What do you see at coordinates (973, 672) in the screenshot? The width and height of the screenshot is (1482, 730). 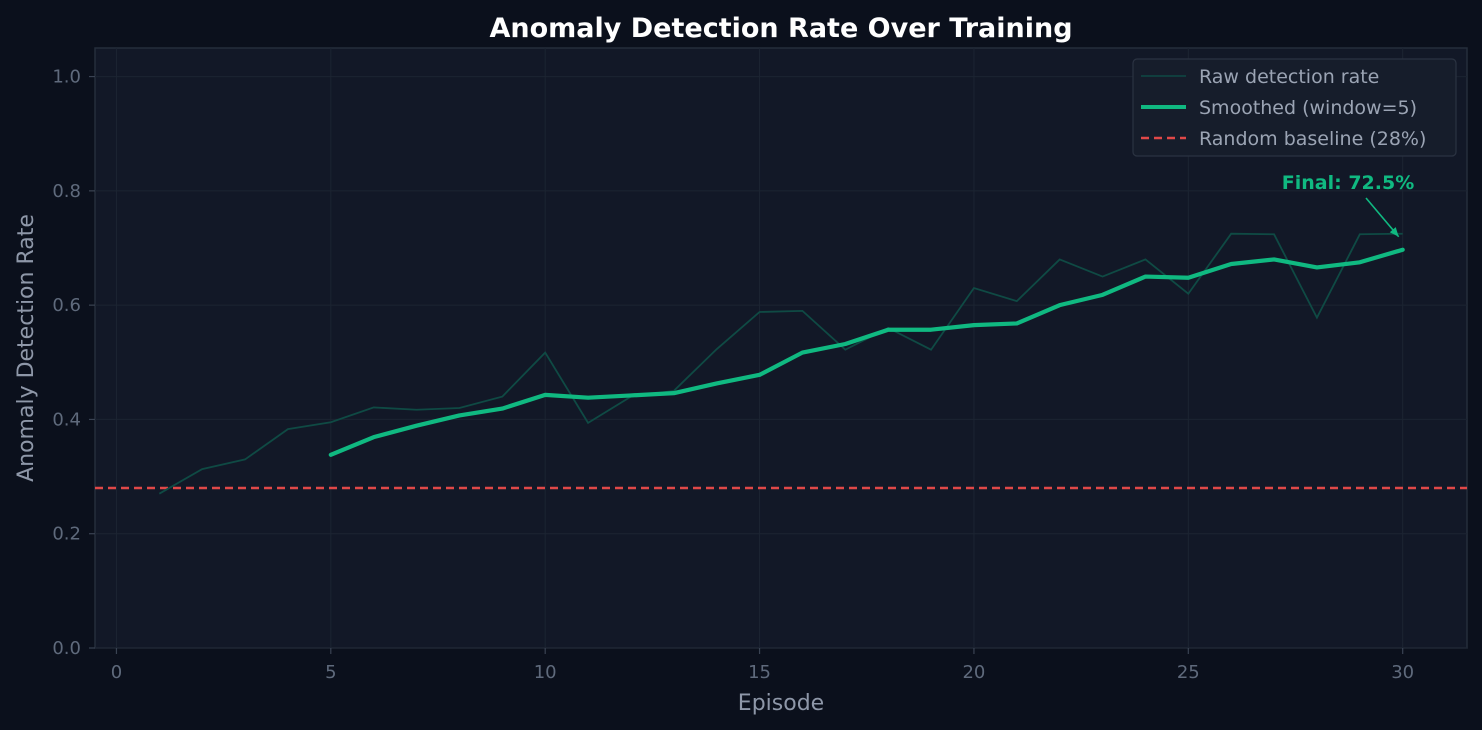 I see `x-tick-label: 20` at bounding box center [973, 672].